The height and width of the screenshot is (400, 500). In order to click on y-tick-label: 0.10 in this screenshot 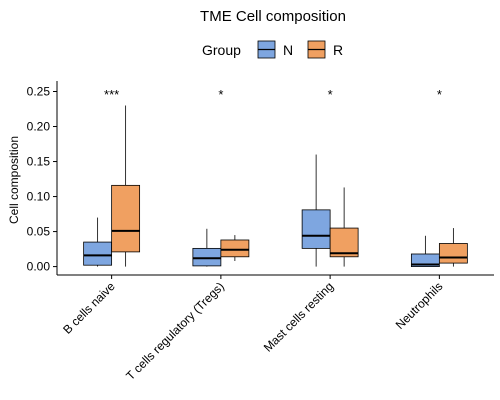, I will do `click(39, 197)`.